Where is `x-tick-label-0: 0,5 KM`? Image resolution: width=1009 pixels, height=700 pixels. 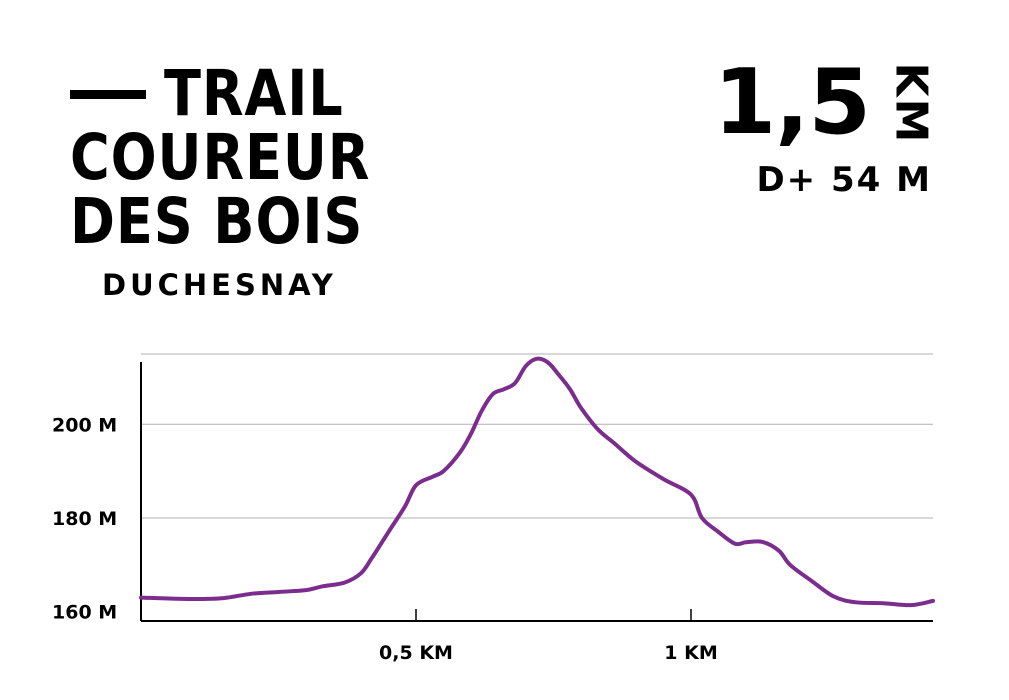
x-tick-label-0: 0,5 KM is located at coordinates (416, 653).